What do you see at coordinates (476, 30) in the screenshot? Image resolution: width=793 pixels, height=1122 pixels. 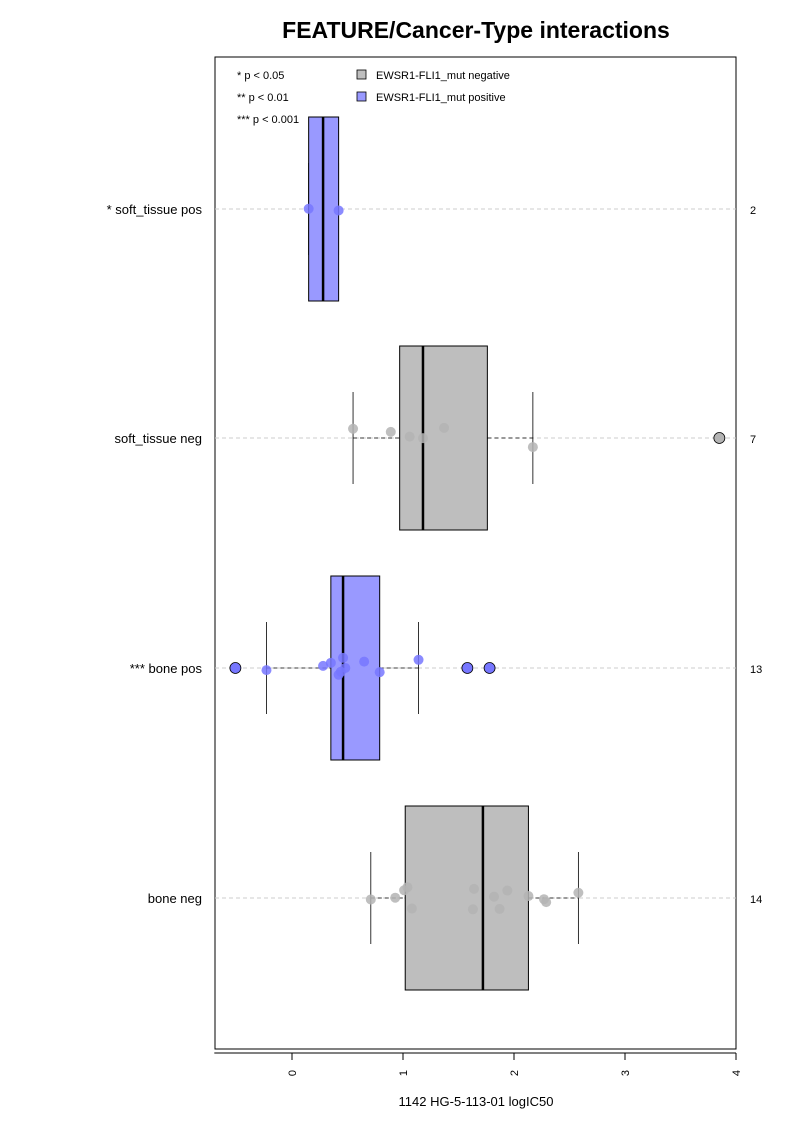 I see `chart-title: FEATURE/Cancer-Type interactions` at bounding box center [476, 30].